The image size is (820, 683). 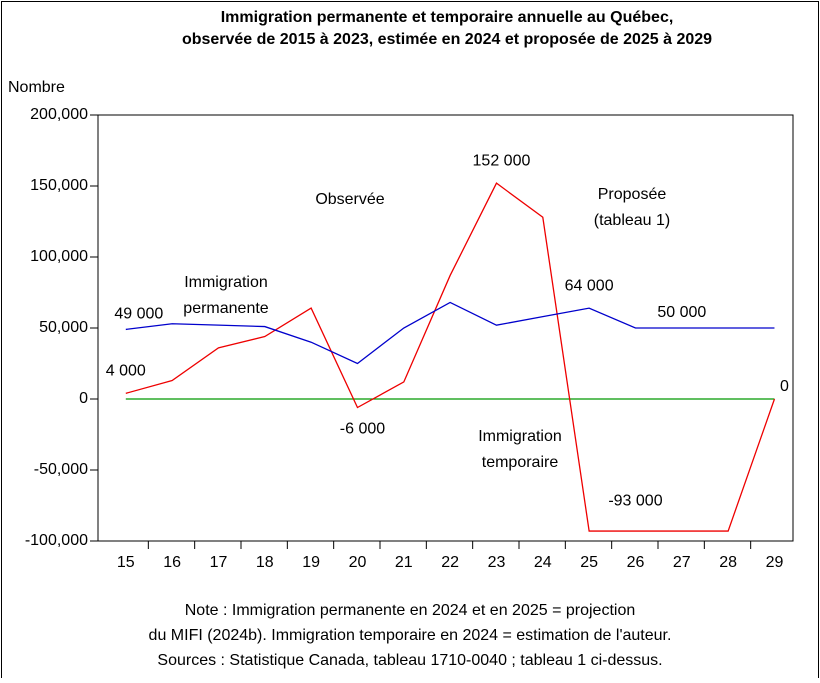 What do you see at coordinates (219, 562) in the screenshot?
I see `x-tick-label: 17` at bounding box center [219, 562].